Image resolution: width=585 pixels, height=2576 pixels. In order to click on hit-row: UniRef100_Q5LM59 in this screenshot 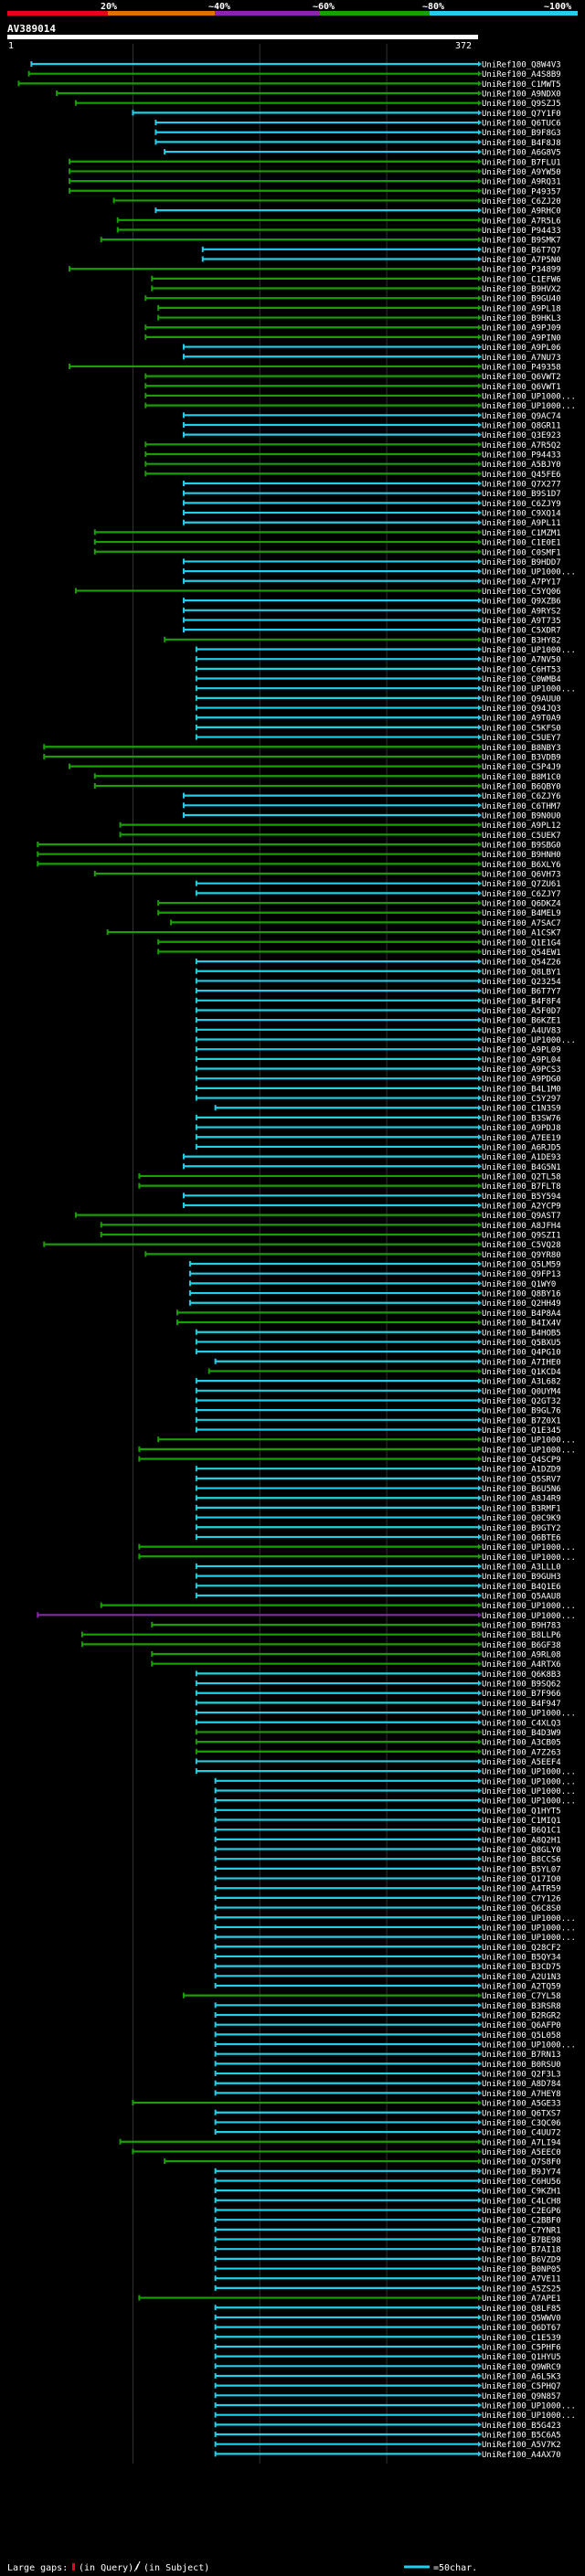, I will do `click(374, 1265)`.